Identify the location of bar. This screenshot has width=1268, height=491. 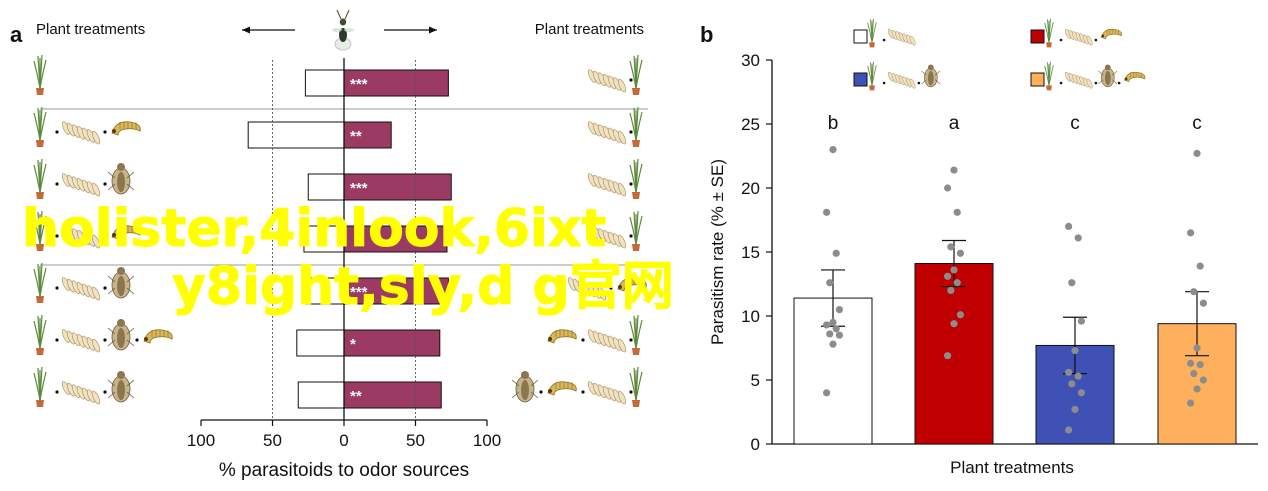
(954, 354).